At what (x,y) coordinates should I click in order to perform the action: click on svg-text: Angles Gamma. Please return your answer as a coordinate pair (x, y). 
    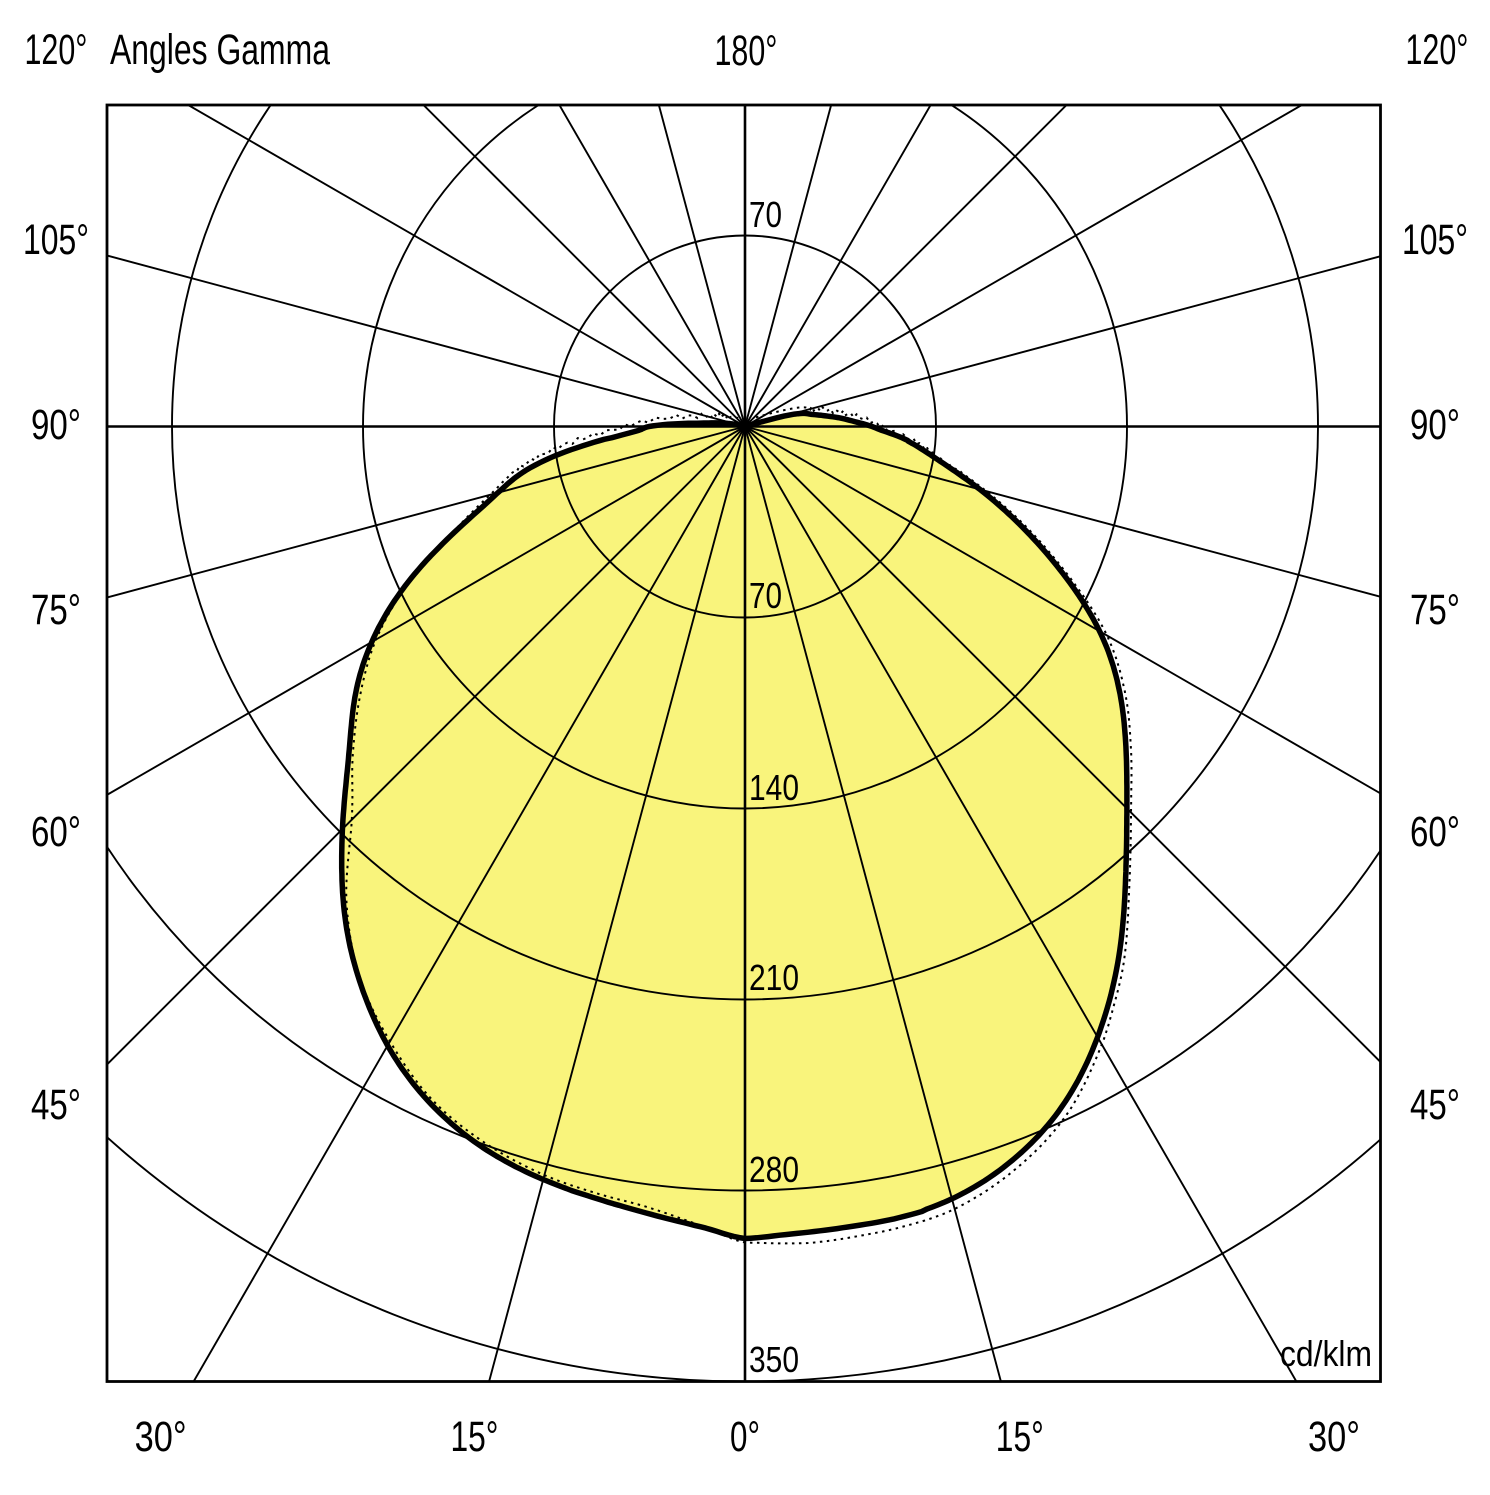
    Looking at the image, I should click on (220, 50).